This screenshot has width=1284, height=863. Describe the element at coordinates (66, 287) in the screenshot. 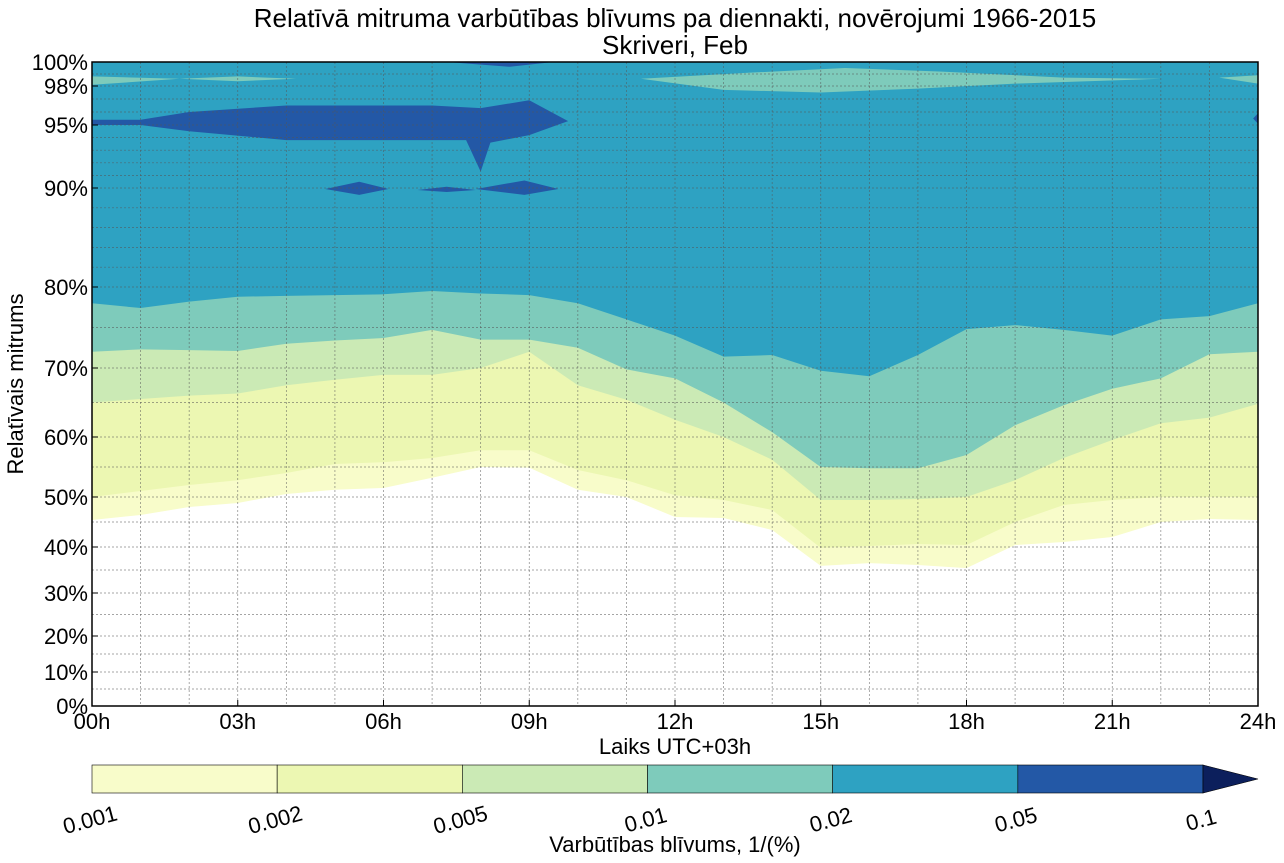

I see `y-tick-label: 80%` at that location.